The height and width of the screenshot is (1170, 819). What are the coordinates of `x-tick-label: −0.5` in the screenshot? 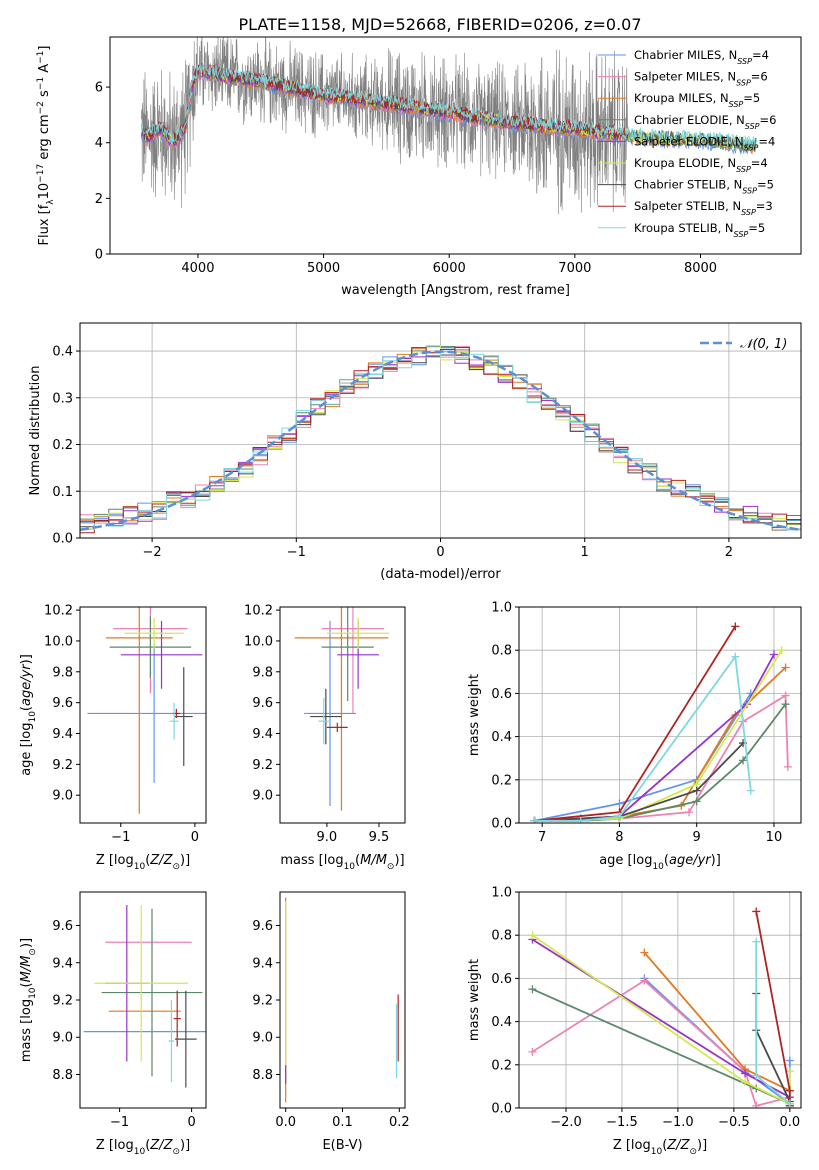 It's located at (734, 1122).